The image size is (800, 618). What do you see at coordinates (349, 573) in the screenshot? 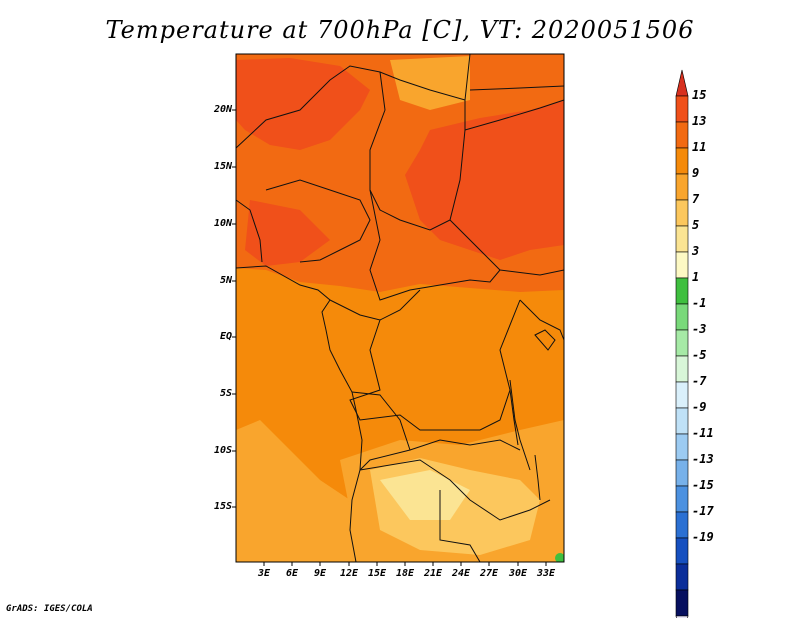
I see `lon-label-12E: 12E` at bounding box center [349, 573].